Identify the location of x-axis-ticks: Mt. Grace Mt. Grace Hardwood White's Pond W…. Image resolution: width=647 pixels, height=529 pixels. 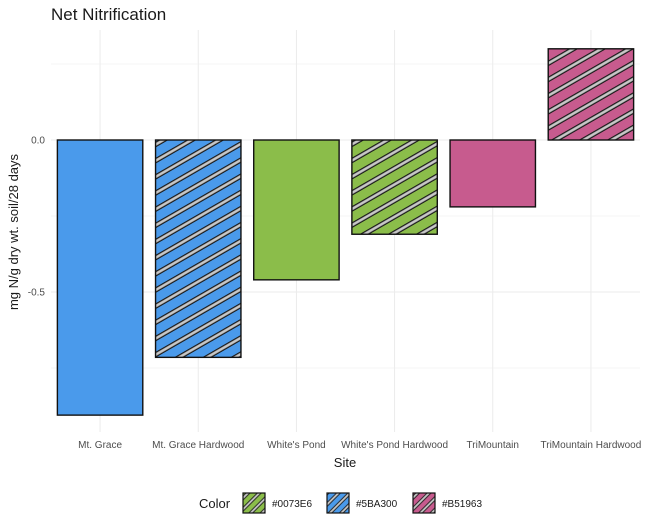
(359, 445).